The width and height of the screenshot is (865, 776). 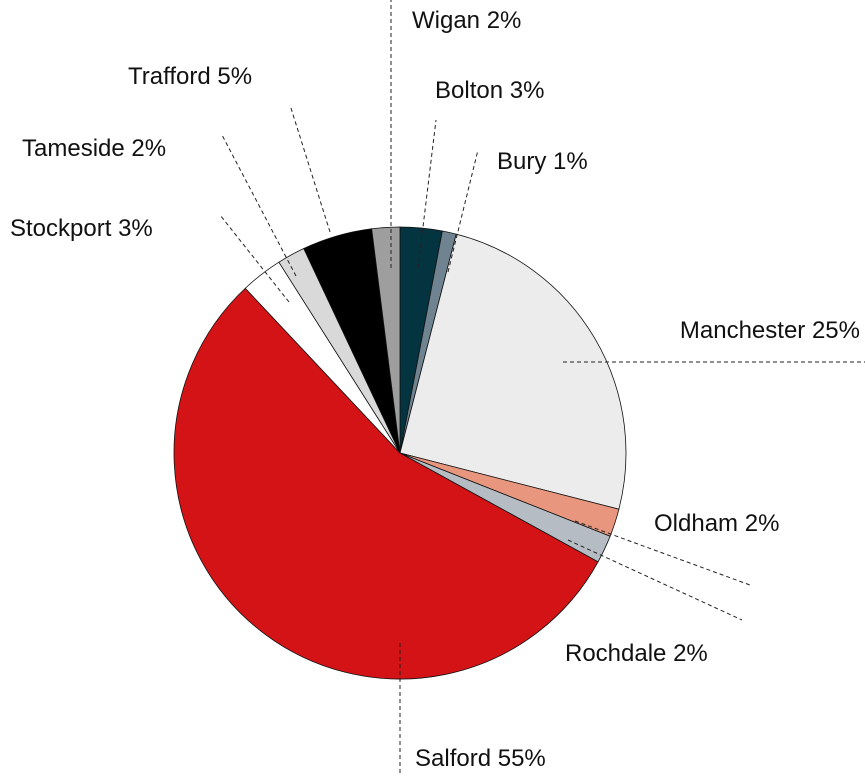 I want to click on slice-name: Trafford, so click(x=169, y=76).